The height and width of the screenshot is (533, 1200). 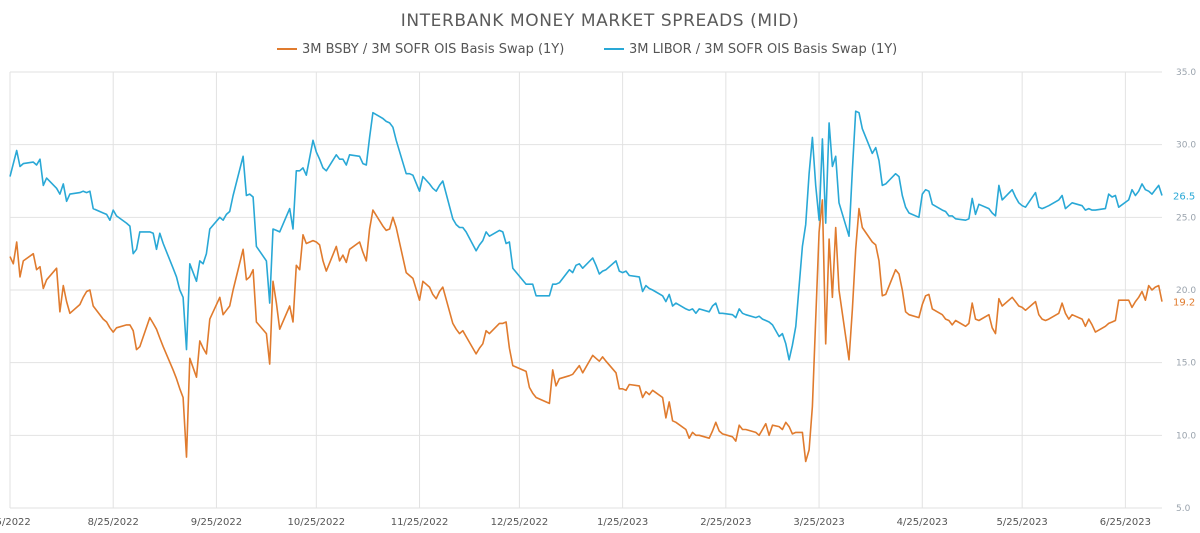 I want to click on legend-item-libor: 3M LIBOR / 3M SOFR OIS Basis Swap (1Y), so click(x=750, y=49).